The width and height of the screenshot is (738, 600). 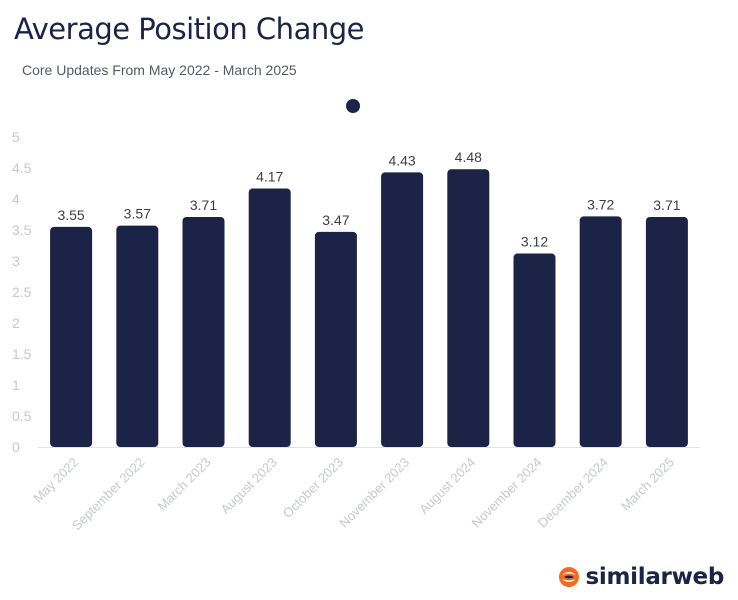 I want to click on y-tick-label: 5, so click(x=16, y=137).